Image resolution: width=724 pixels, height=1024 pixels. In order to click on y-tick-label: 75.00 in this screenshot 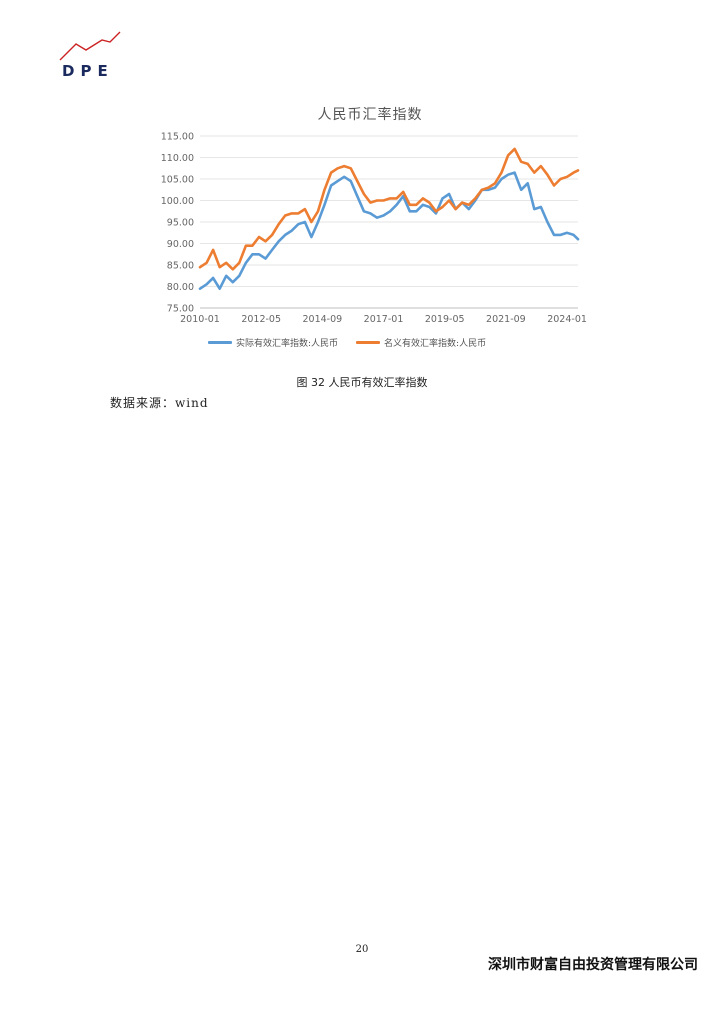, I will do `click(180, 309)`.